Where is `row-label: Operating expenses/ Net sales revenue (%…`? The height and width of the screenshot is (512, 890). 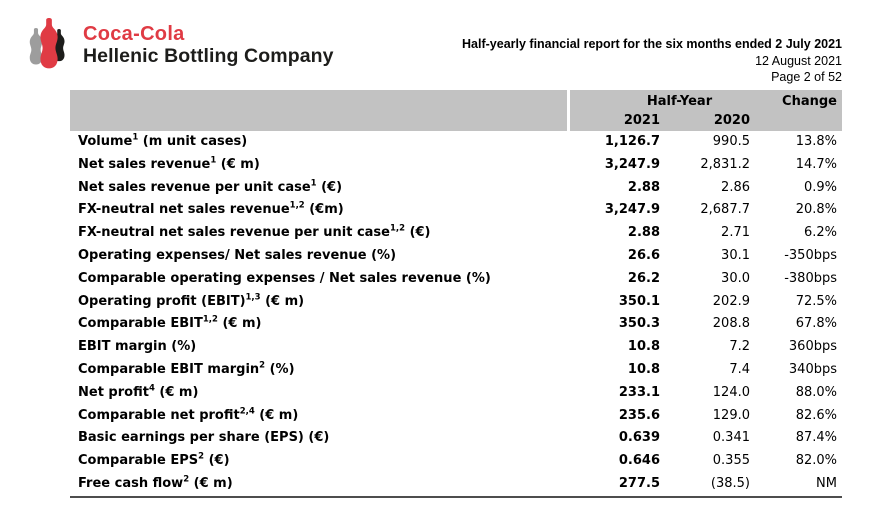 row-label: Operating expenses/ Net sales revenue (%… is located at coordinates (317, 256).